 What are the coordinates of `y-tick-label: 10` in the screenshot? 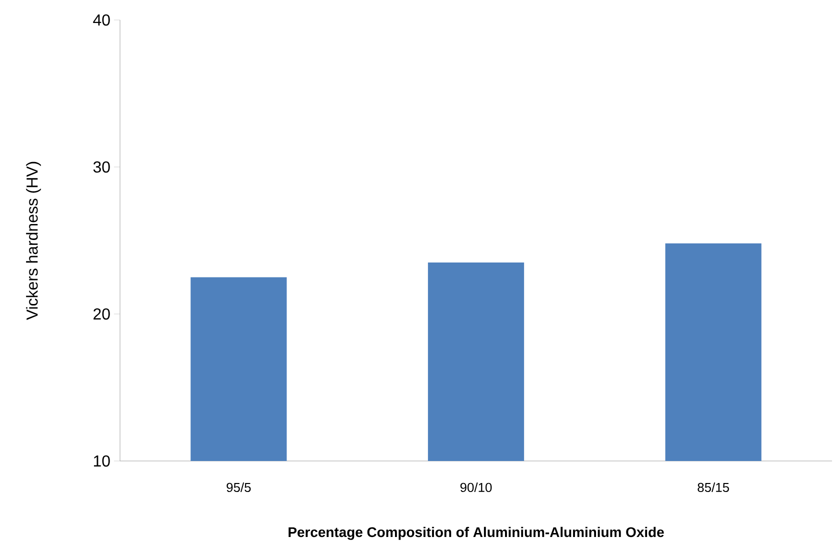 It's located at (102, 461).